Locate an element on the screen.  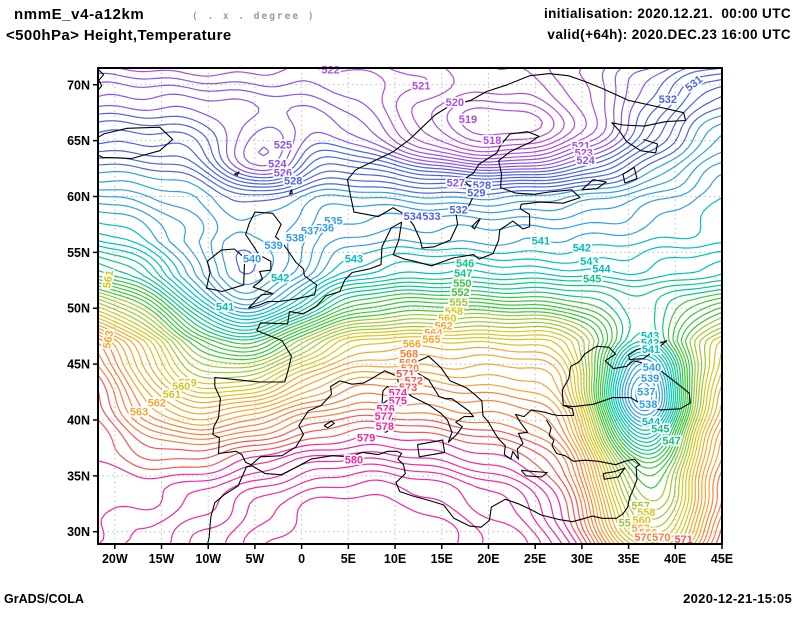
model-title: nmmE_v4-a12km is located at coordinates (79, 14).